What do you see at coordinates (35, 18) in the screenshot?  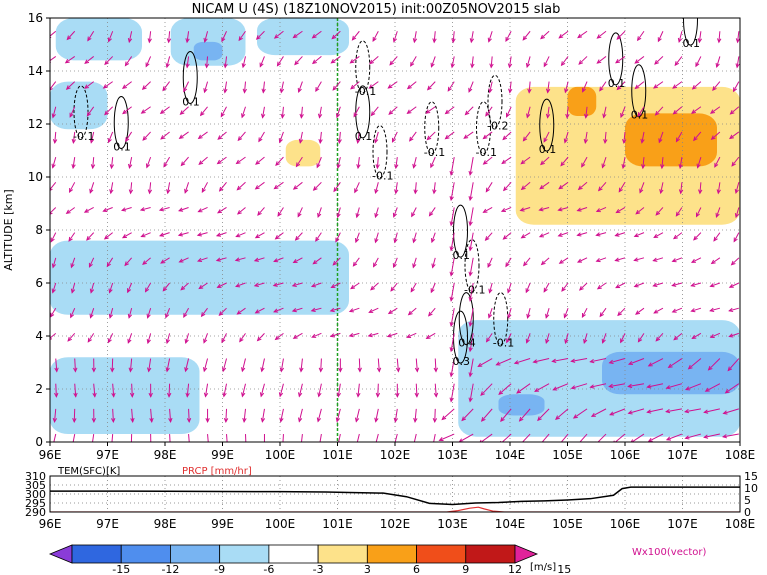 I see `y-tick-label: 16` at bounding box center [35, 18].